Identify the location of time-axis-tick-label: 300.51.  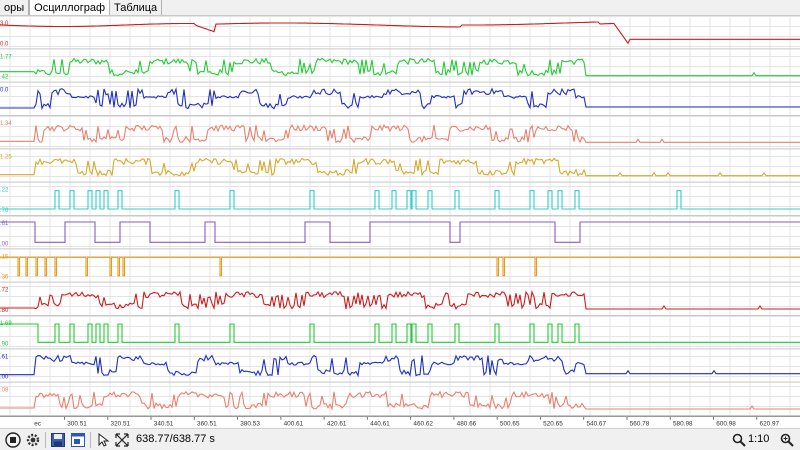
(77, 423).